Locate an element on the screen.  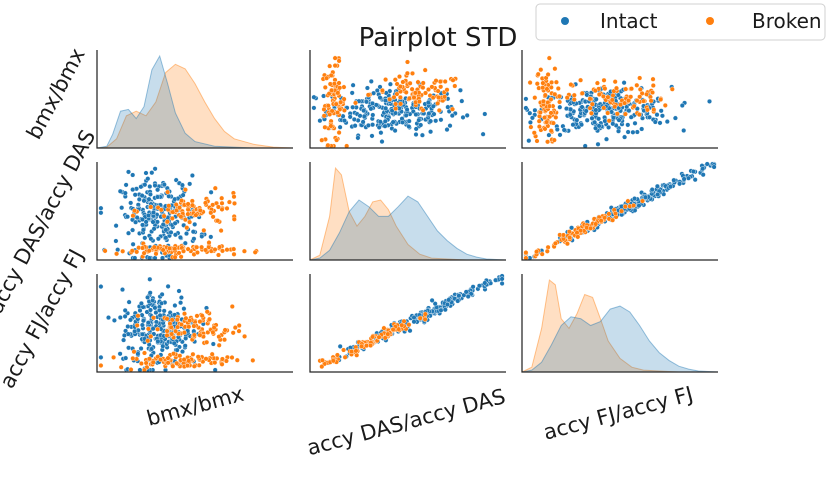
panel-accy-das-accy-das-vs-bmx-bmx is located at coordinates (194, 211).